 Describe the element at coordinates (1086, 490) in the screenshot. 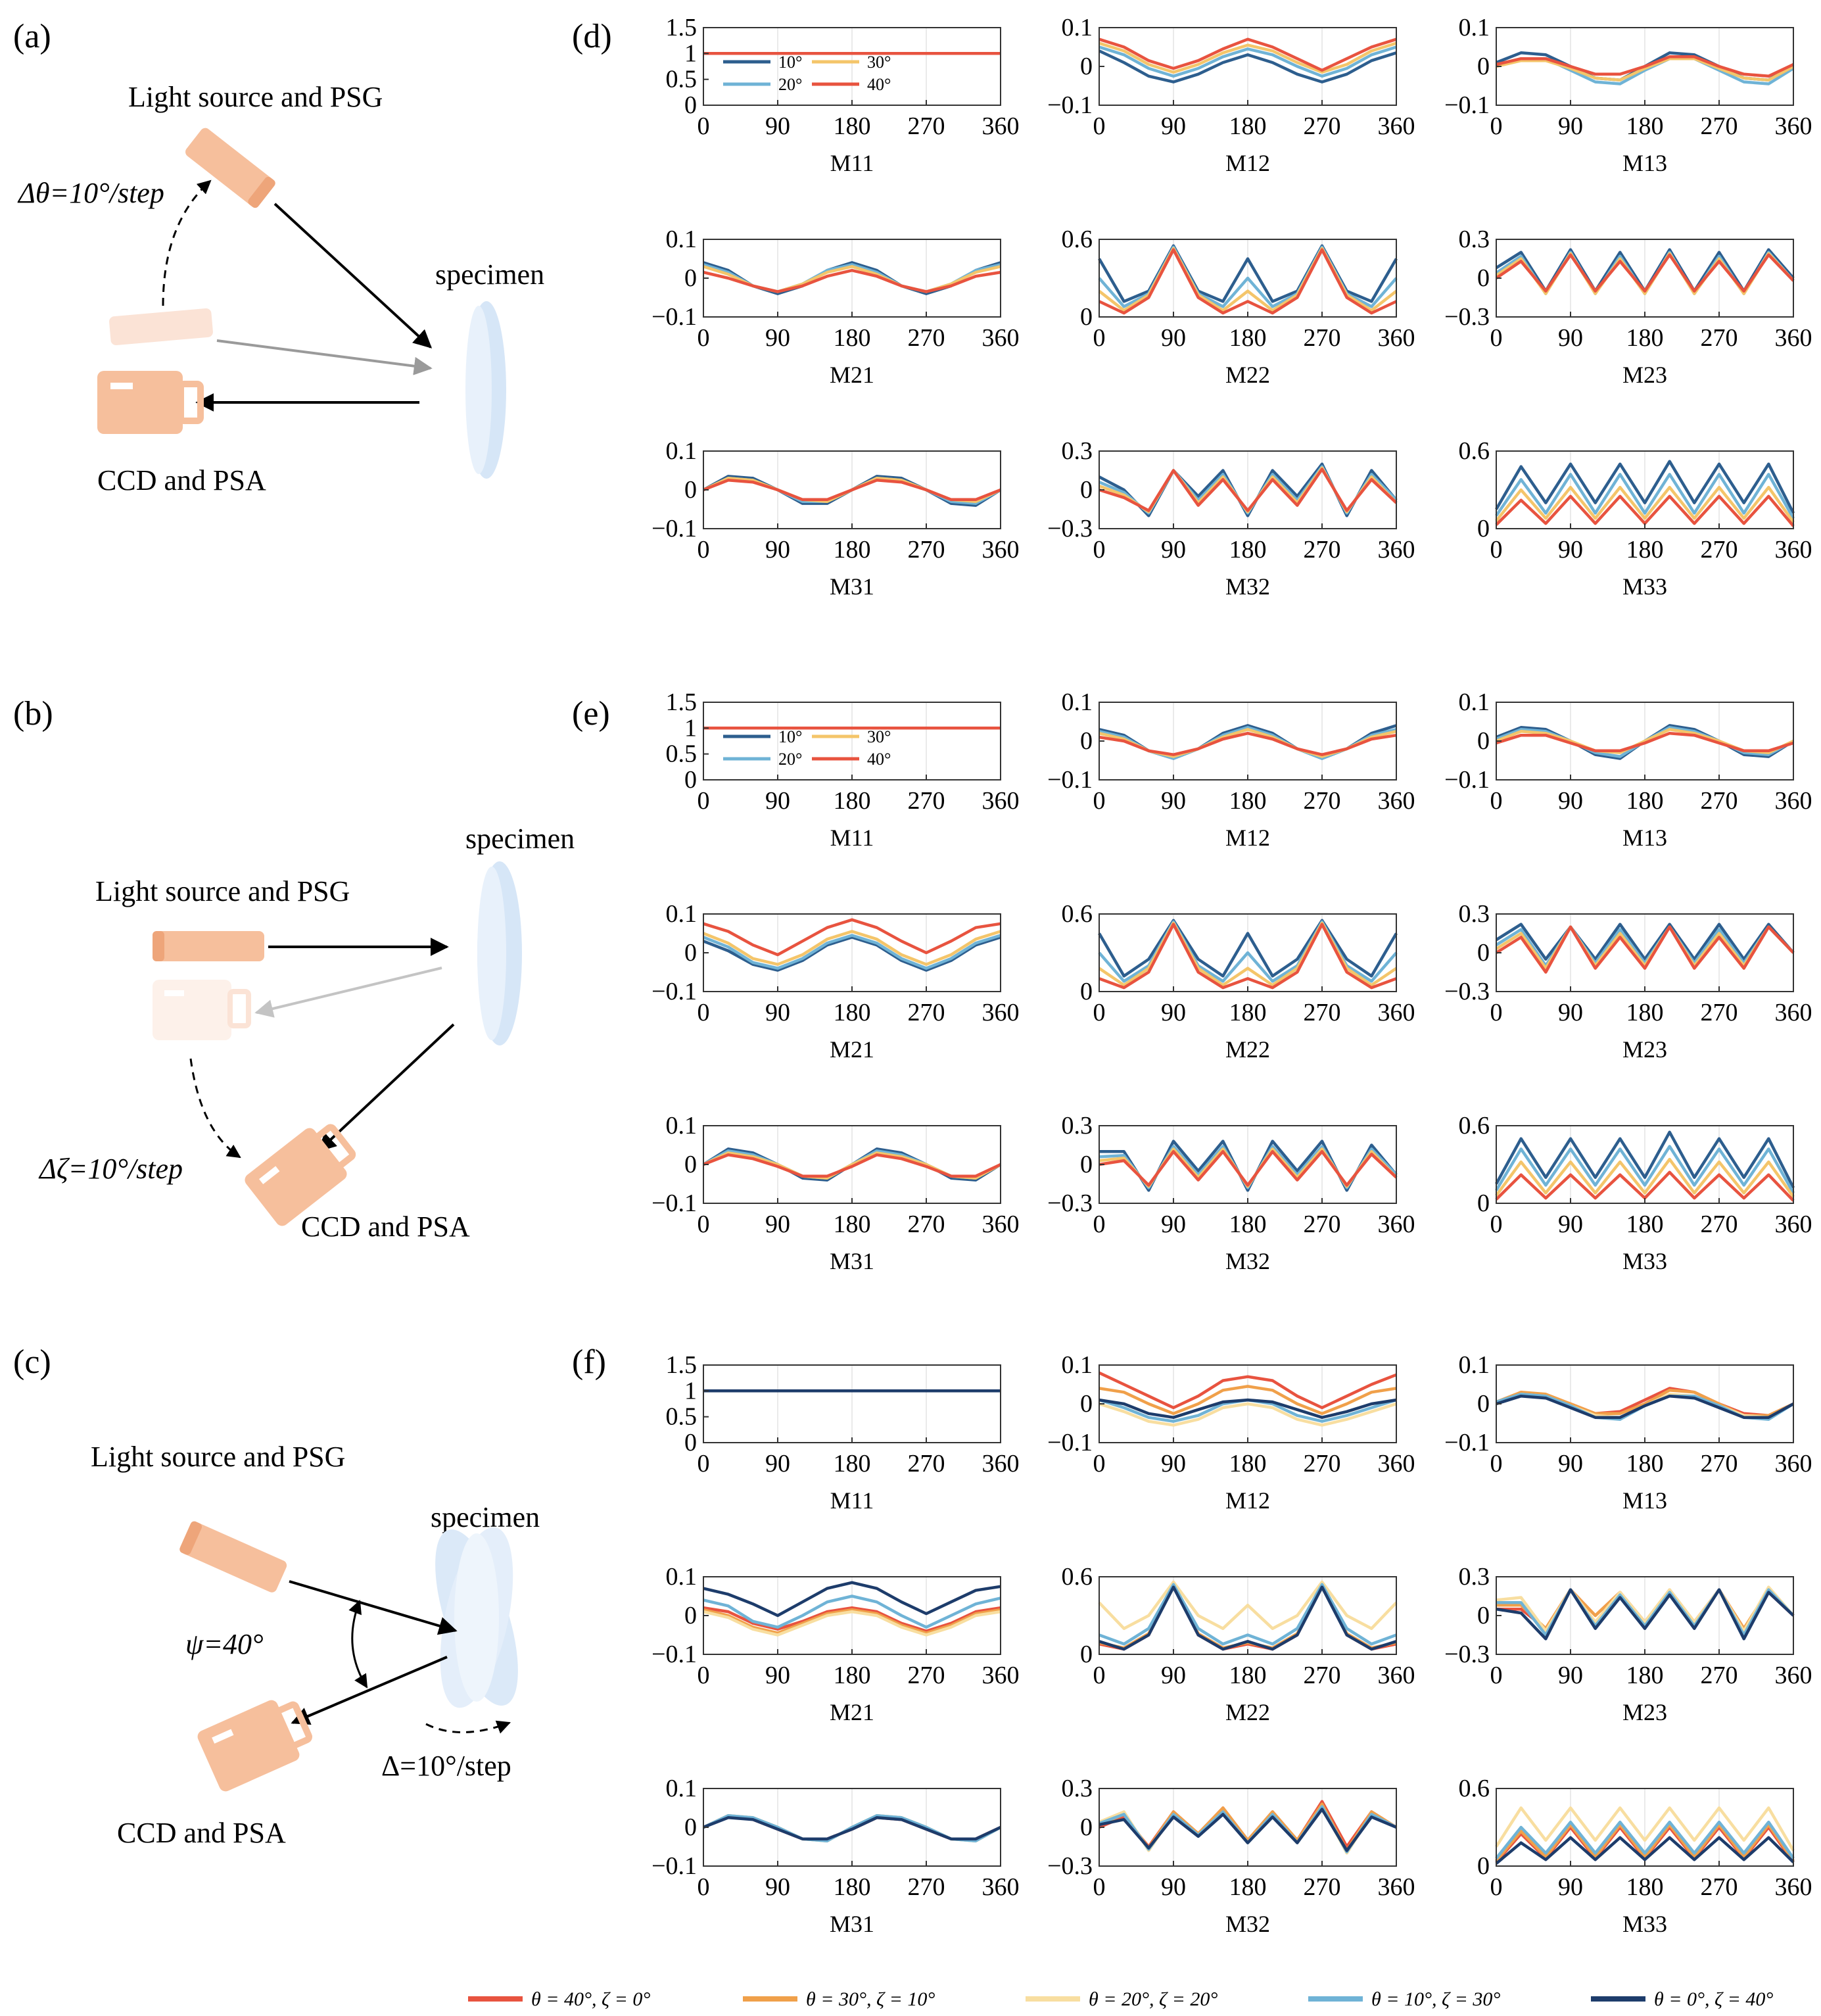

I see `chart-d-m32-y-tick-label: 0` at that location.